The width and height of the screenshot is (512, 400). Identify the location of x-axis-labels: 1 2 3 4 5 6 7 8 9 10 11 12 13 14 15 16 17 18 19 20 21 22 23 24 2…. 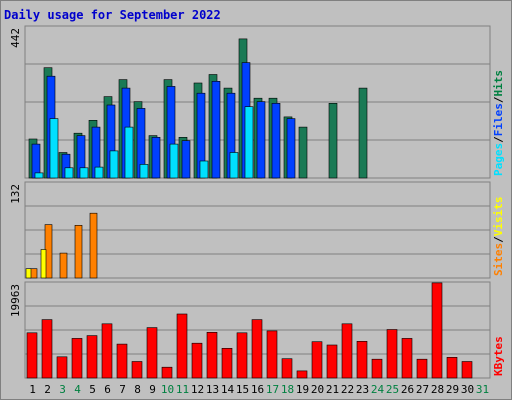
(259, 389).